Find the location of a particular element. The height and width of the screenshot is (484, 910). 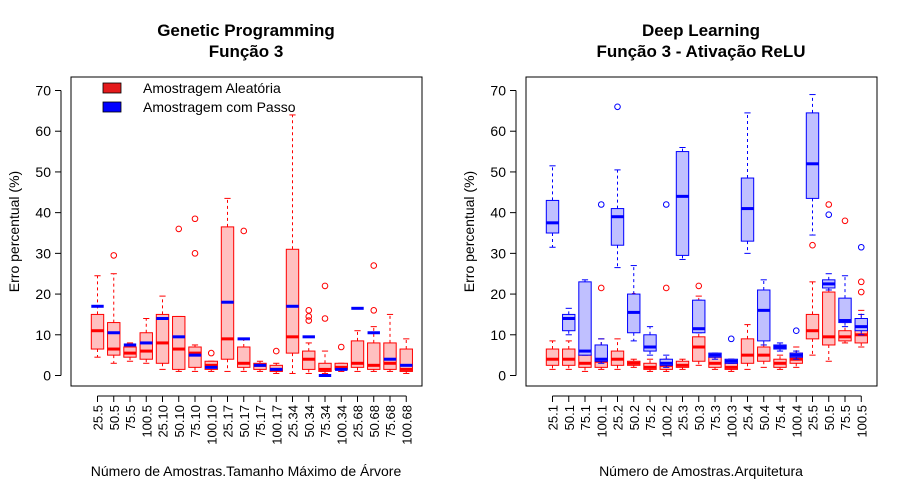

x-tick-label: 50.5 is located at coordinates (829, 417).